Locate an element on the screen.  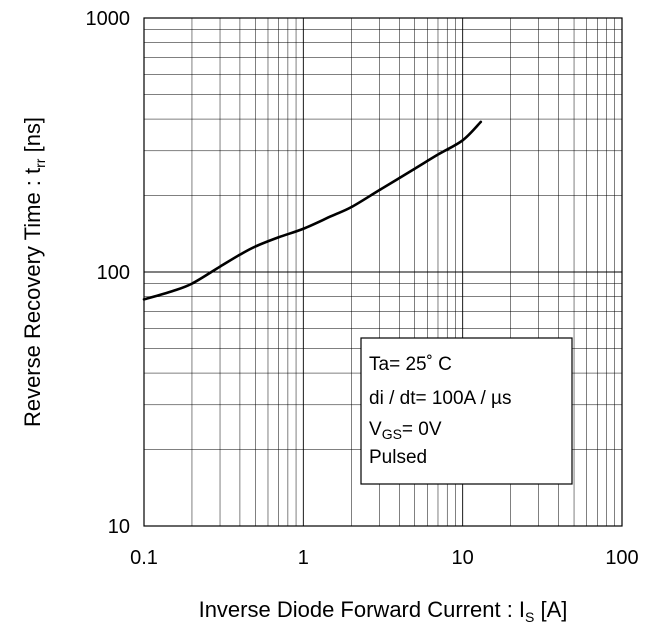
annotation-frame is located at coordinates (466, 411).